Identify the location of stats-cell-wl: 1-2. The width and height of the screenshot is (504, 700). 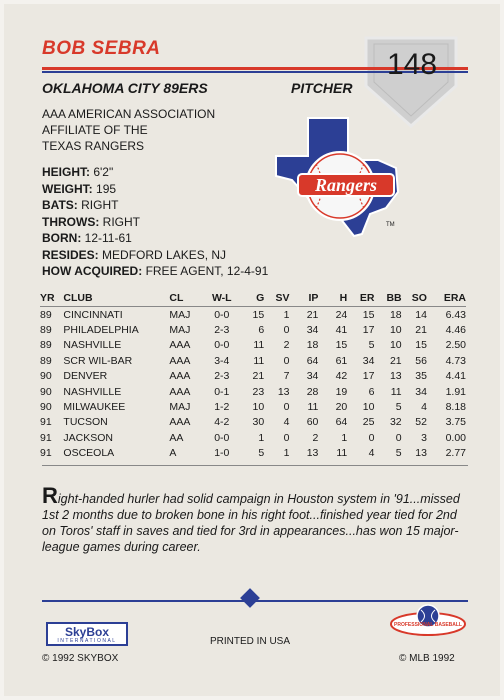
(222, 407).